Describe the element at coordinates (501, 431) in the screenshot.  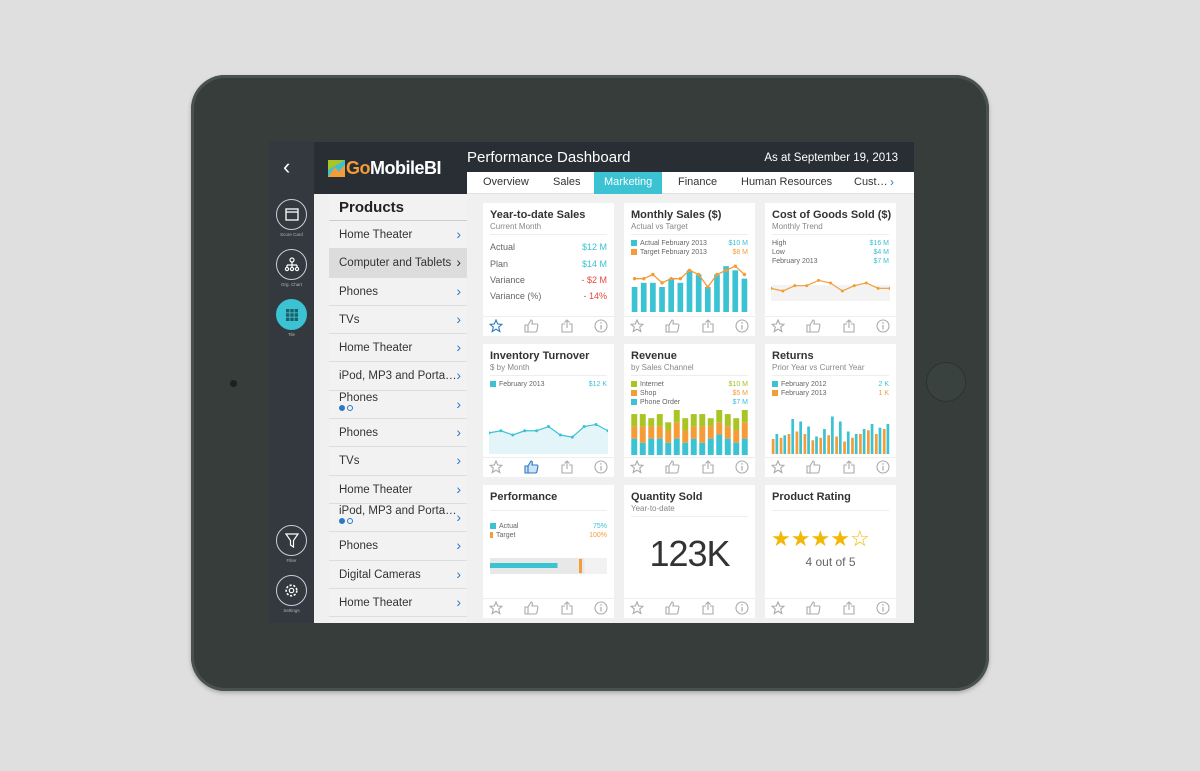
I see `inventory-point` at that location.